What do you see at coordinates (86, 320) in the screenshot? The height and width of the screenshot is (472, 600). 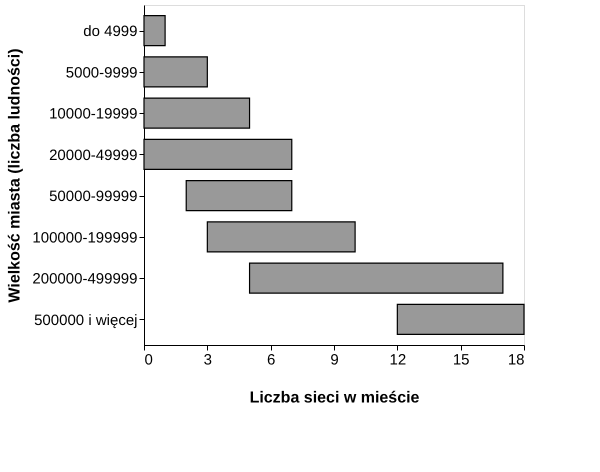 I see `y-tick-label: 500000 i więcej` at bounding box center [86, 320].